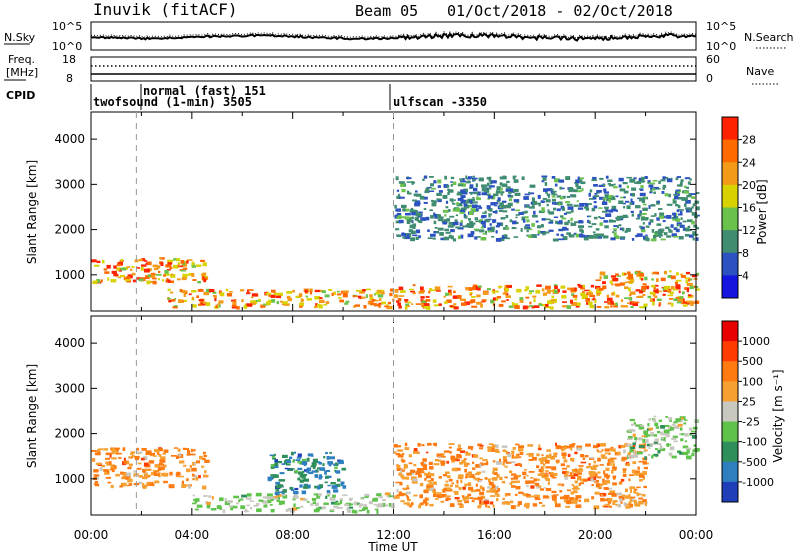 The height and width of the screenshot is (554, 800). Describe the element at coordinates (560, 11) in the screenshot. I see `date-range: 01/Oct/2018 - 02/Oct/2018` at that location.